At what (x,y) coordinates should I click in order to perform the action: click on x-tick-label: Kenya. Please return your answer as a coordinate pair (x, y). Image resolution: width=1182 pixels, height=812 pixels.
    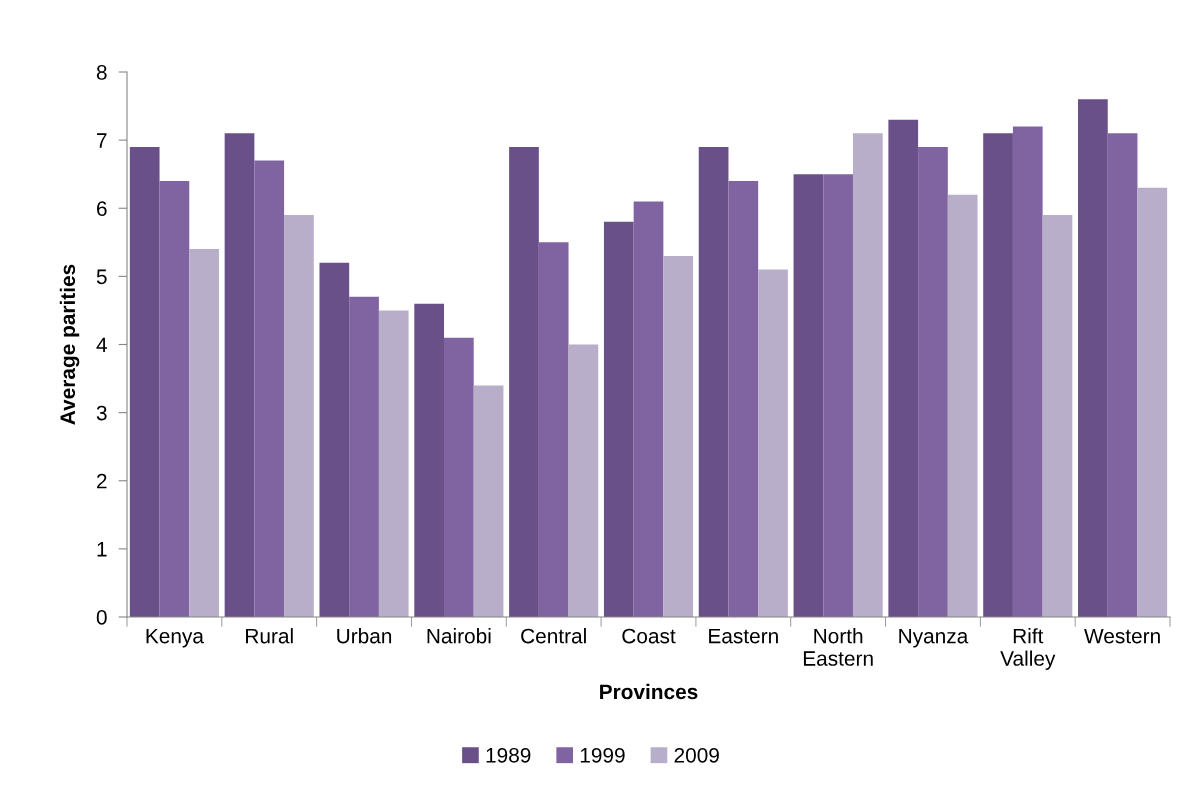
    Looking at the image, I should click on (175, 638).